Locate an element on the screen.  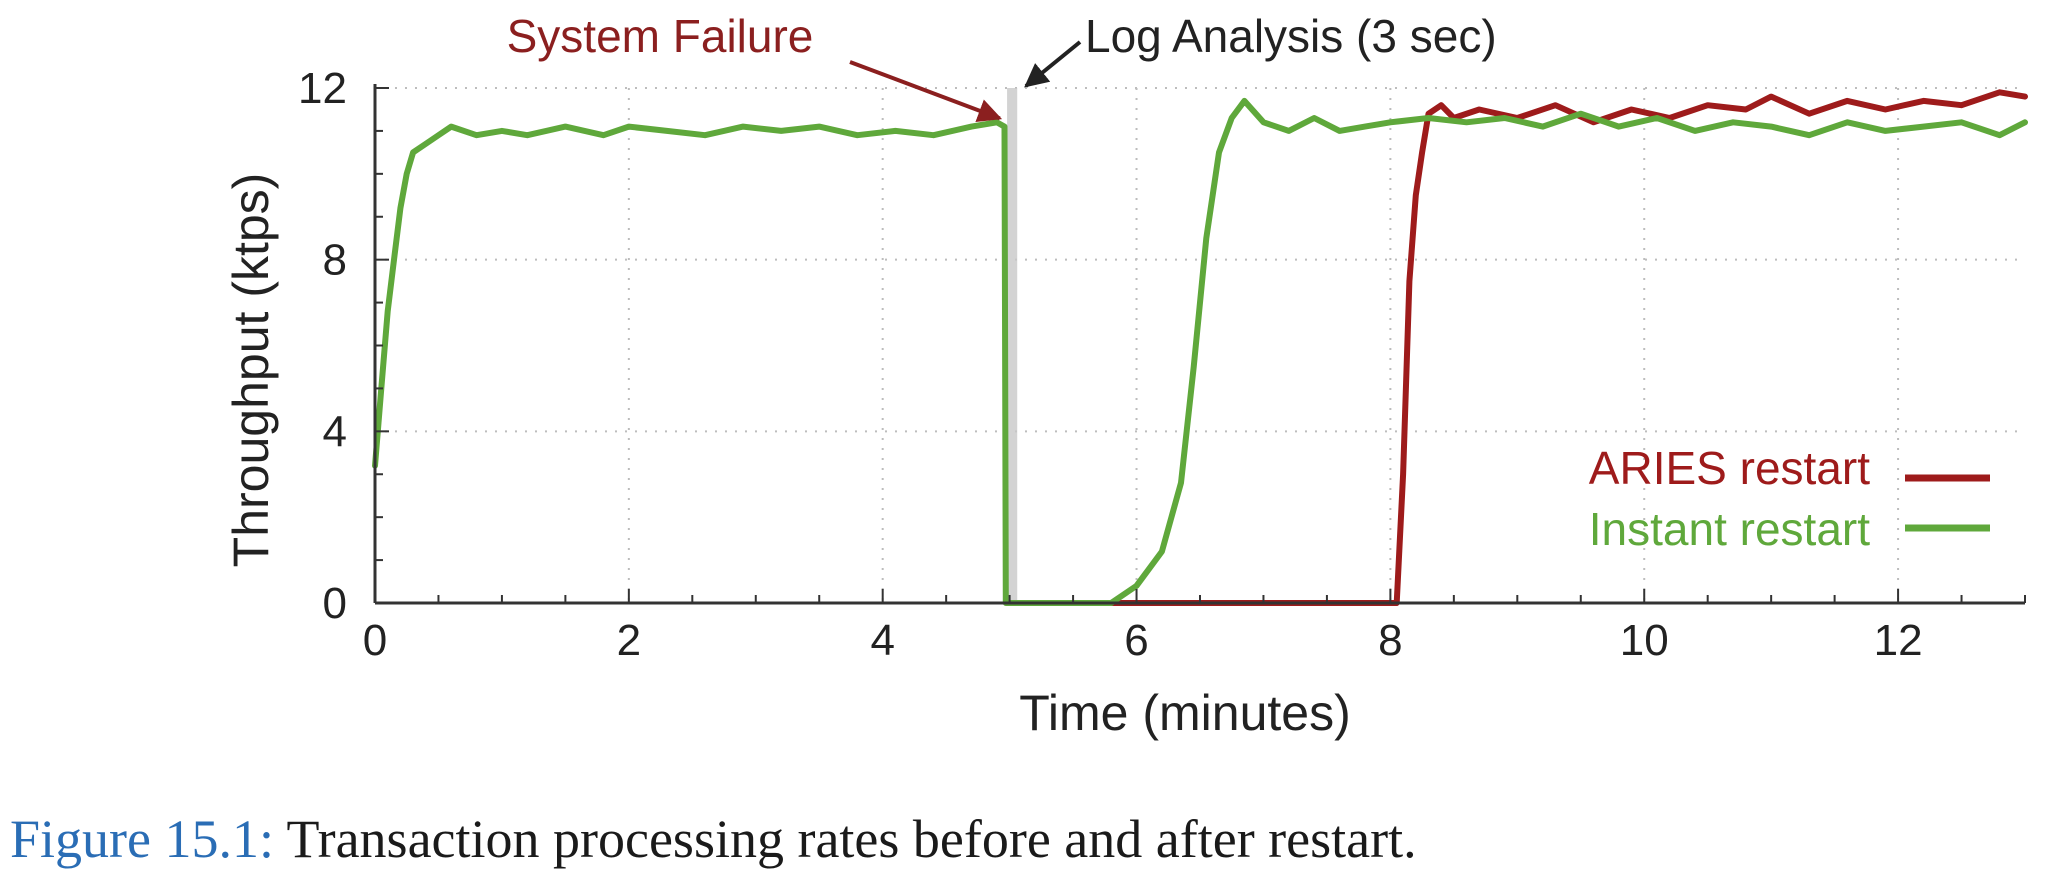
y-tick-label: 0 is located at coordinates (335, 603).